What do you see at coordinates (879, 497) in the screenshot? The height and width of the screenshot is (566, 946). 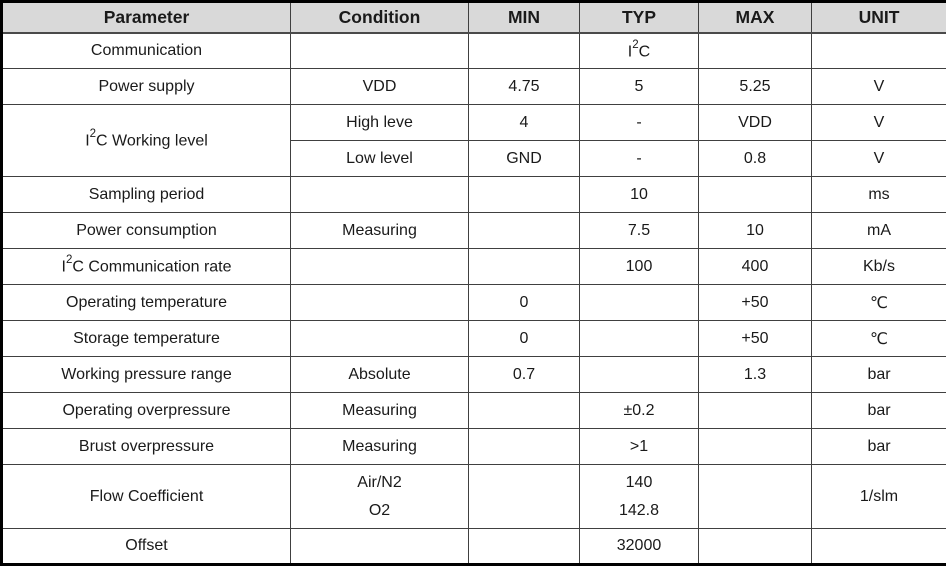 I see `table-cell: 1/slm` at bounding box center [879, 497].